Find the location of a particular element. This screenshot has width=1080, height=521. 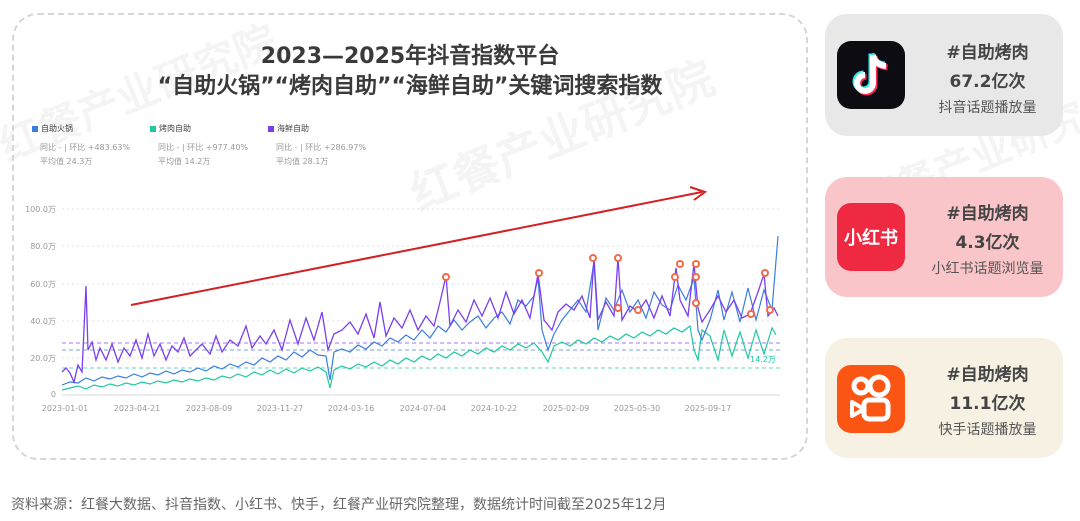

legend-label: 海鲜自助 is located at coordinates (293, 128).